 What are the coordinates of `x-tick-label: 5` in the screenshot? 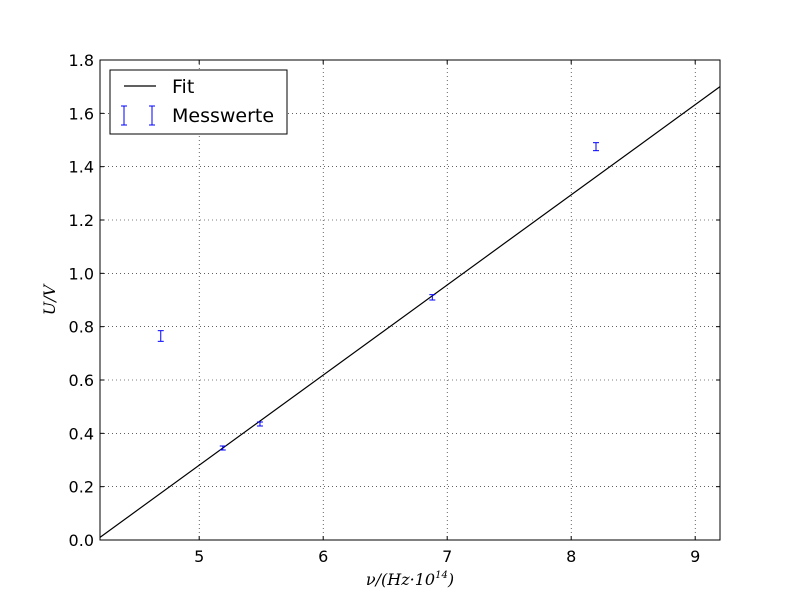 It's located at (199, 556).